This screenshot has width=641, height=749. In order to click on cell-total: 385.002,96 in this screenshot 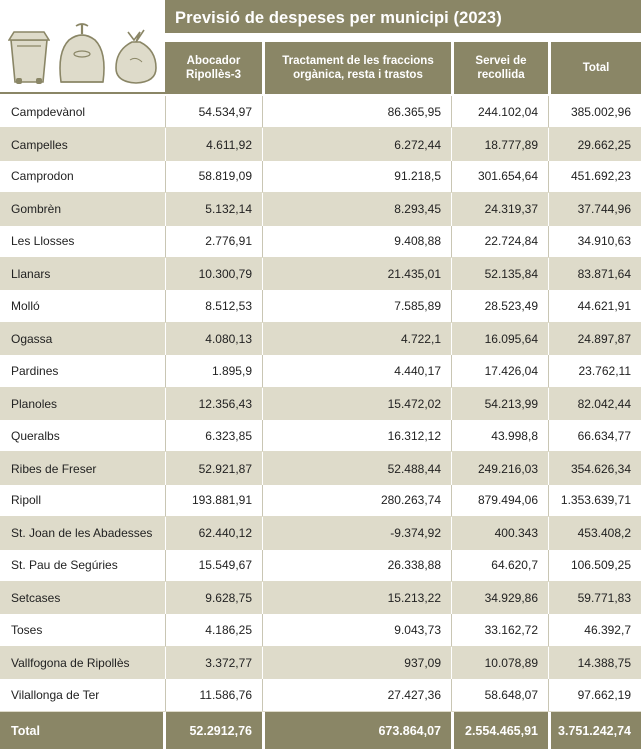, I will do `click(600, 111)`.